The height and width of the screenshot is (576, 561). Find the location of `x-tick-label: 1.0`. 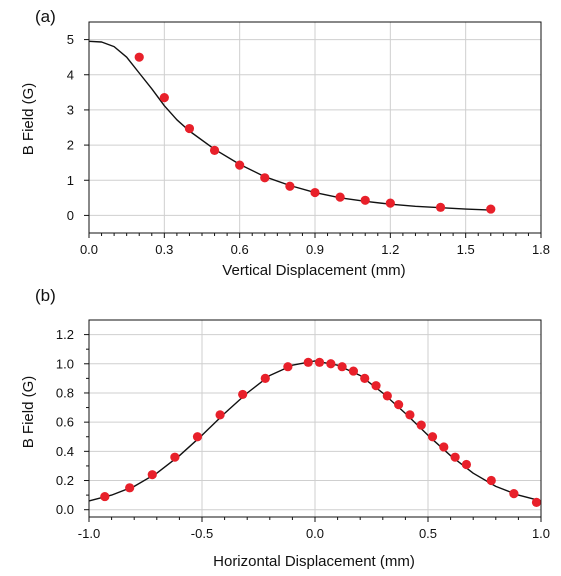

x-tick-label: 1.0 is located at coordinates (541, 533).